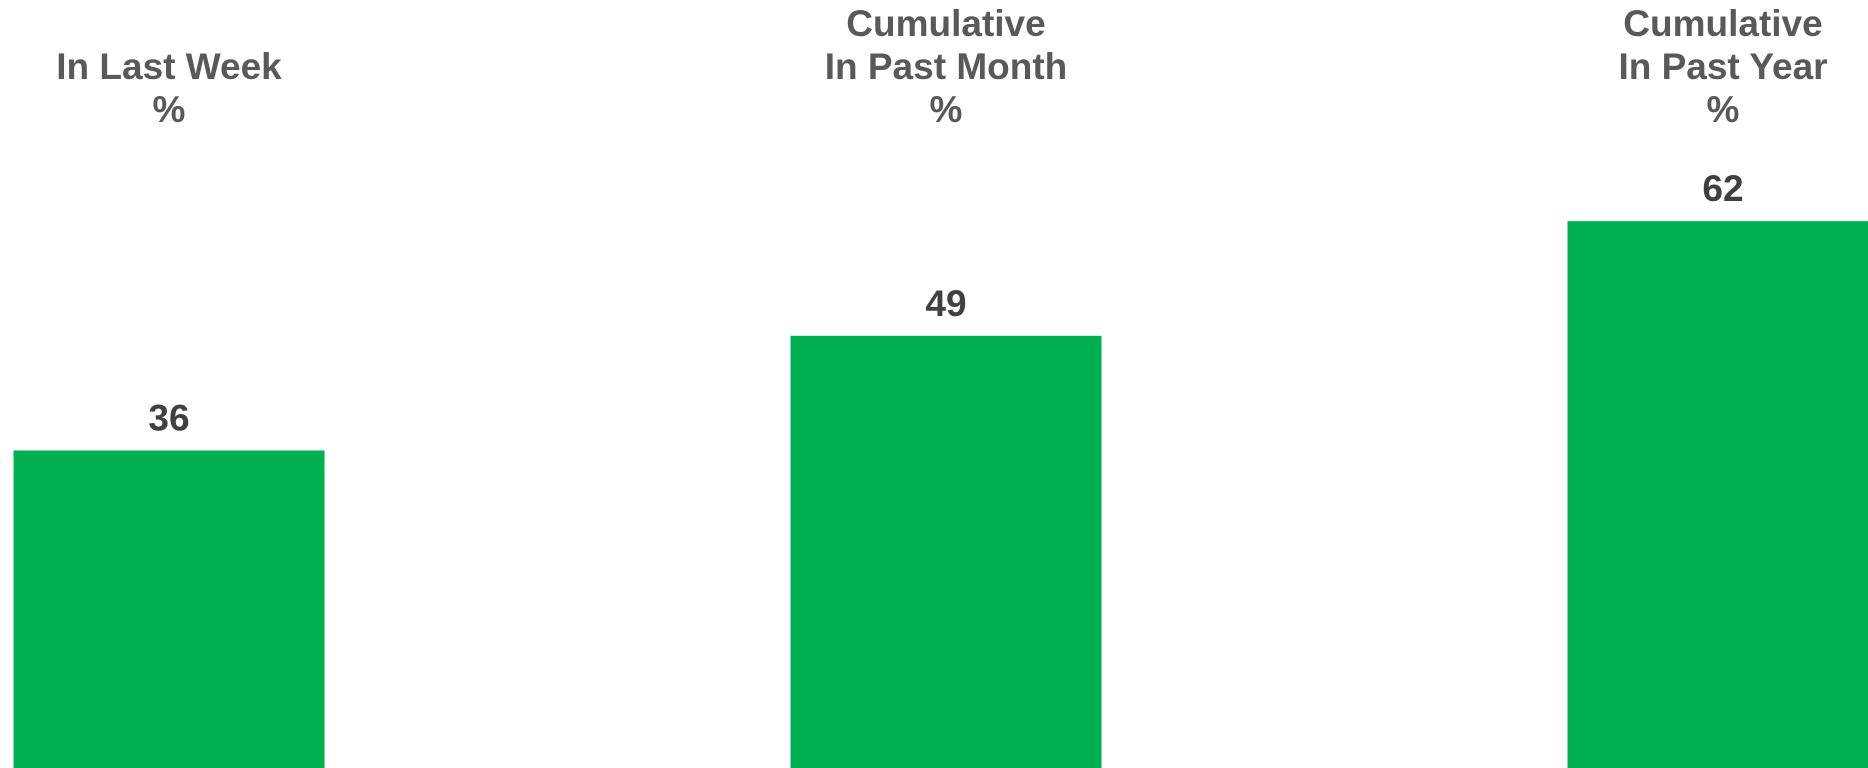 This screenshot has height=768, width=1868. Describe the element at coordinates (1722, 23) in the screenshot. I see `category-header-2-line-0: Cumulative` at that location.